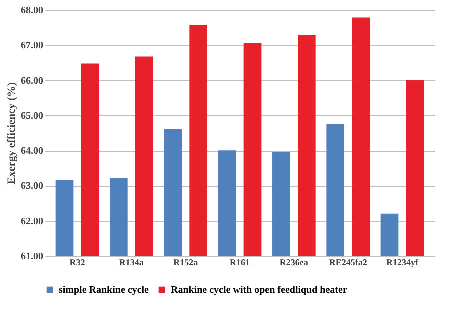 The image size is (449, 321). What do you see at coordinates (78, 263) in the screenshot?
I see `x-tick-label: R32` at bounding box center [78, 263].